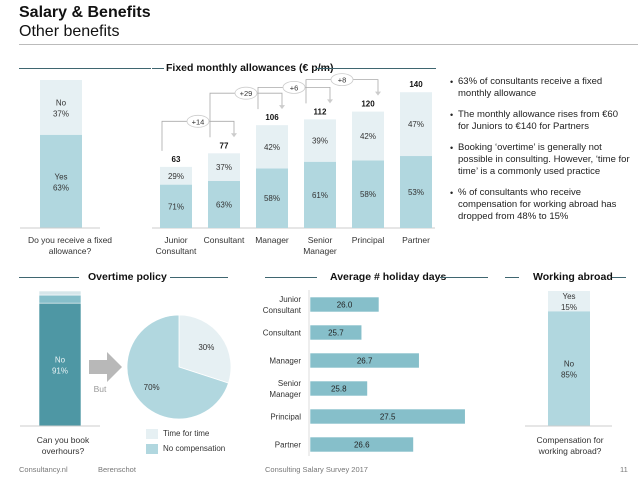  I want to click on total-label: 106, so click(272, 117).